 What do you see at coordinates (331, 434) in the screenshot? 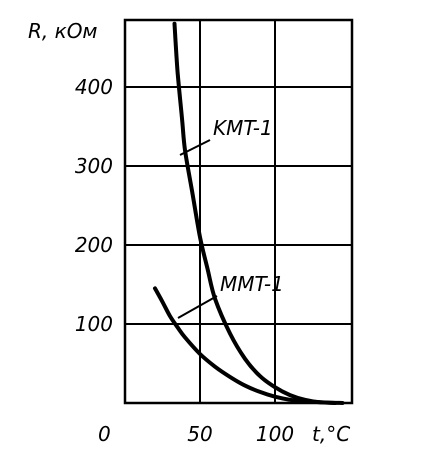
I see `x-axis-label: t,°C` at bounding box center [331, 434].